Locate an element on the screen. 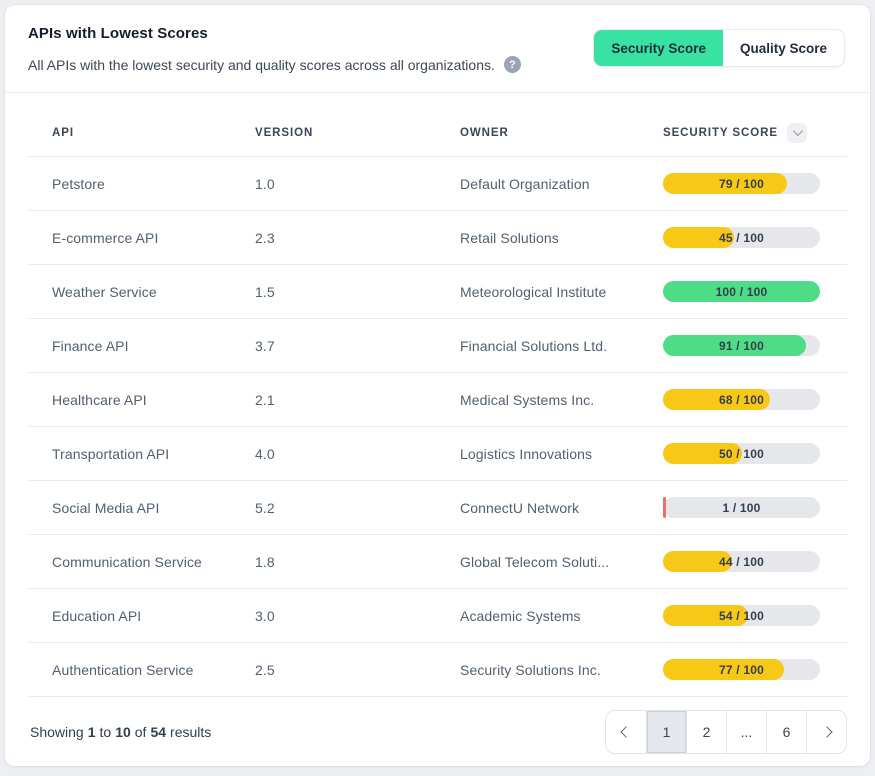 This screenshot has height=776, width=875. score-bar: 1 / 100 is located at coordinates (741, 507).